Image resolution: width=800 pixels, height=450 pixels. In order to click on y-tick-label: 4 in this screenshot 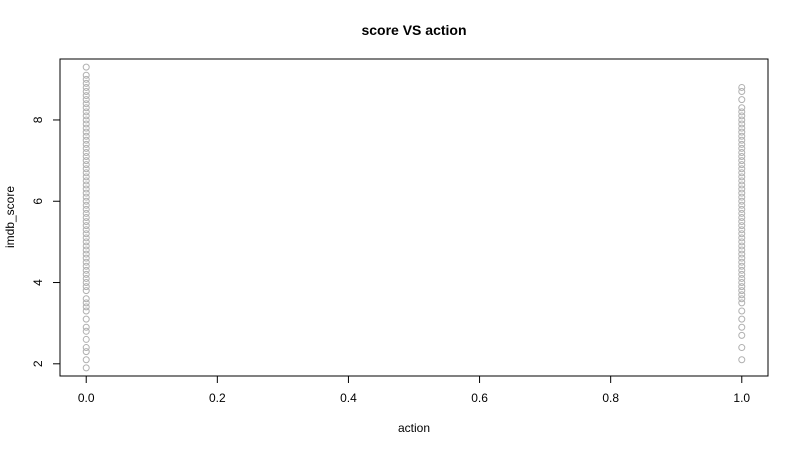, I will do `click(38, 282)`.